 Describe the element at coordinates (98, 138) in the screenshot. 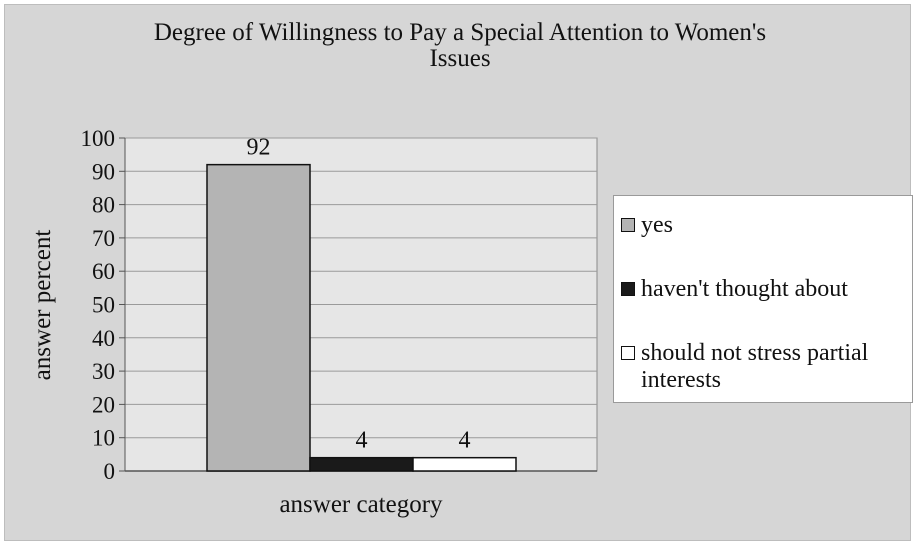

I see `y-tick-label: 100` at that location.